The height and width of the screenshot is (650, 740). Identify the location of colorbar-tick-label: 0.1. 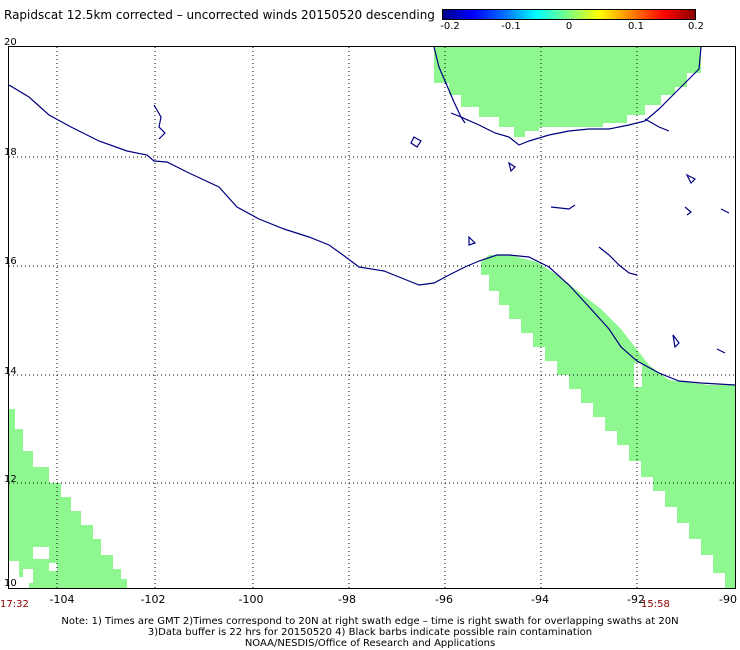
(636, 26).